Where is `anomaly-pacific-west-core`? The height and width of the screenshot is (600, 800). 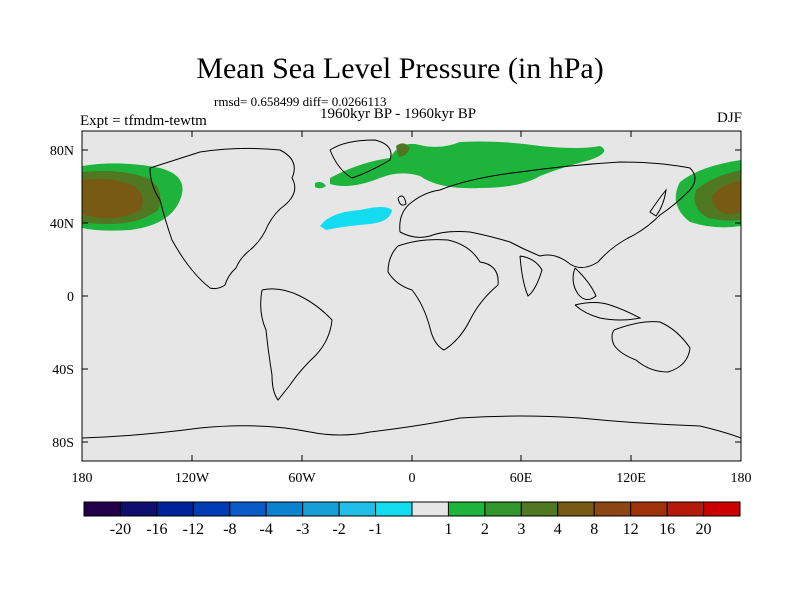 anomaly-pacific-west-core is located at coordinates (112, 198).